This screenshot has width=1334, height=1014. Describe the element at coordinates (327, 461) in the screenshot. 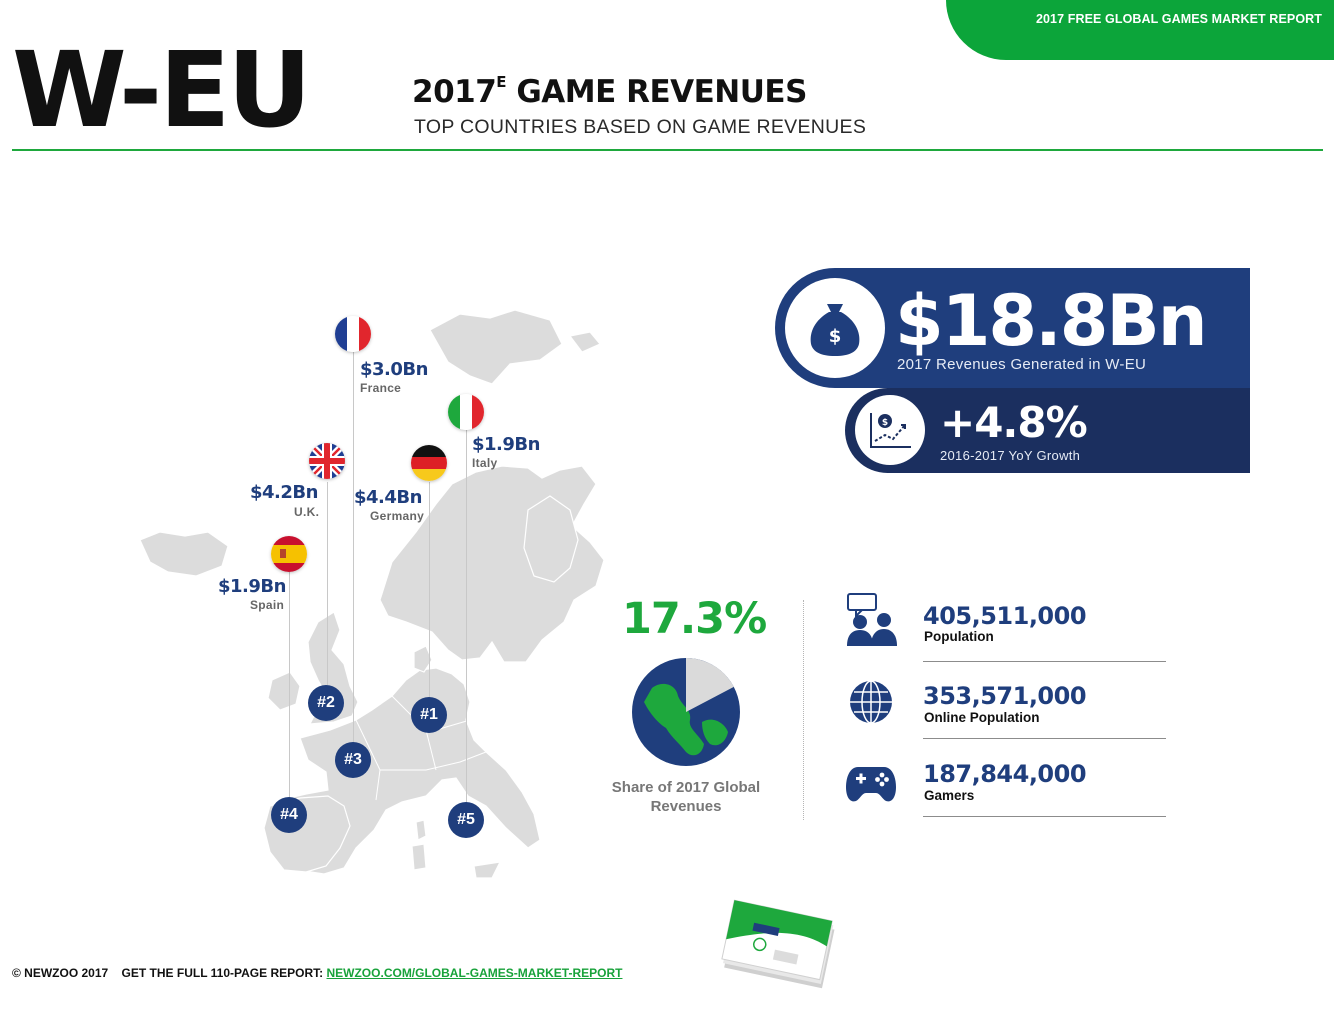

I see `uk-flag-icon` at that location.